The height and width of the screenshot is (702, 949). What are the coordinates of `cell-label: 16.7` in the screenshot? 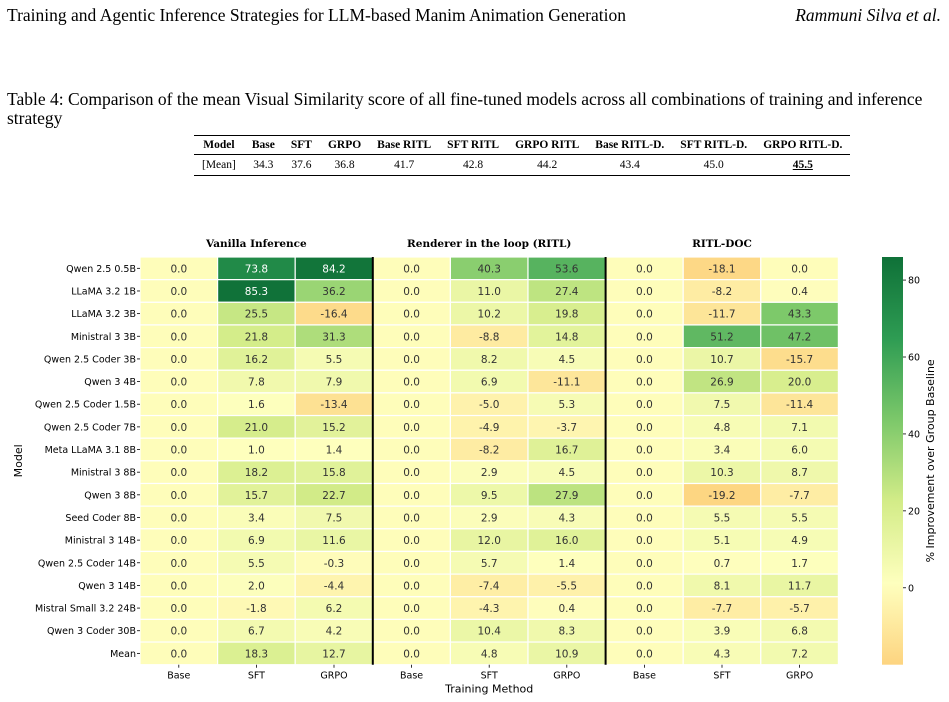 It's located at (566, 451).